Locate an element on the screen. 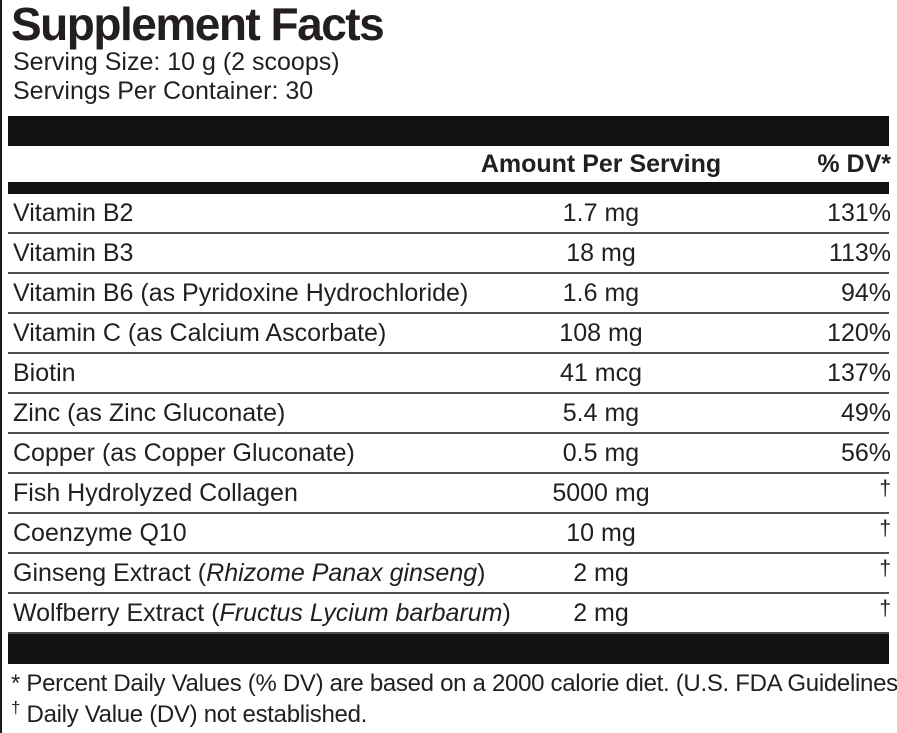 This screenshot has height=733, width=897. ingredient-dv: 131% is located at coordinates (859, 212).